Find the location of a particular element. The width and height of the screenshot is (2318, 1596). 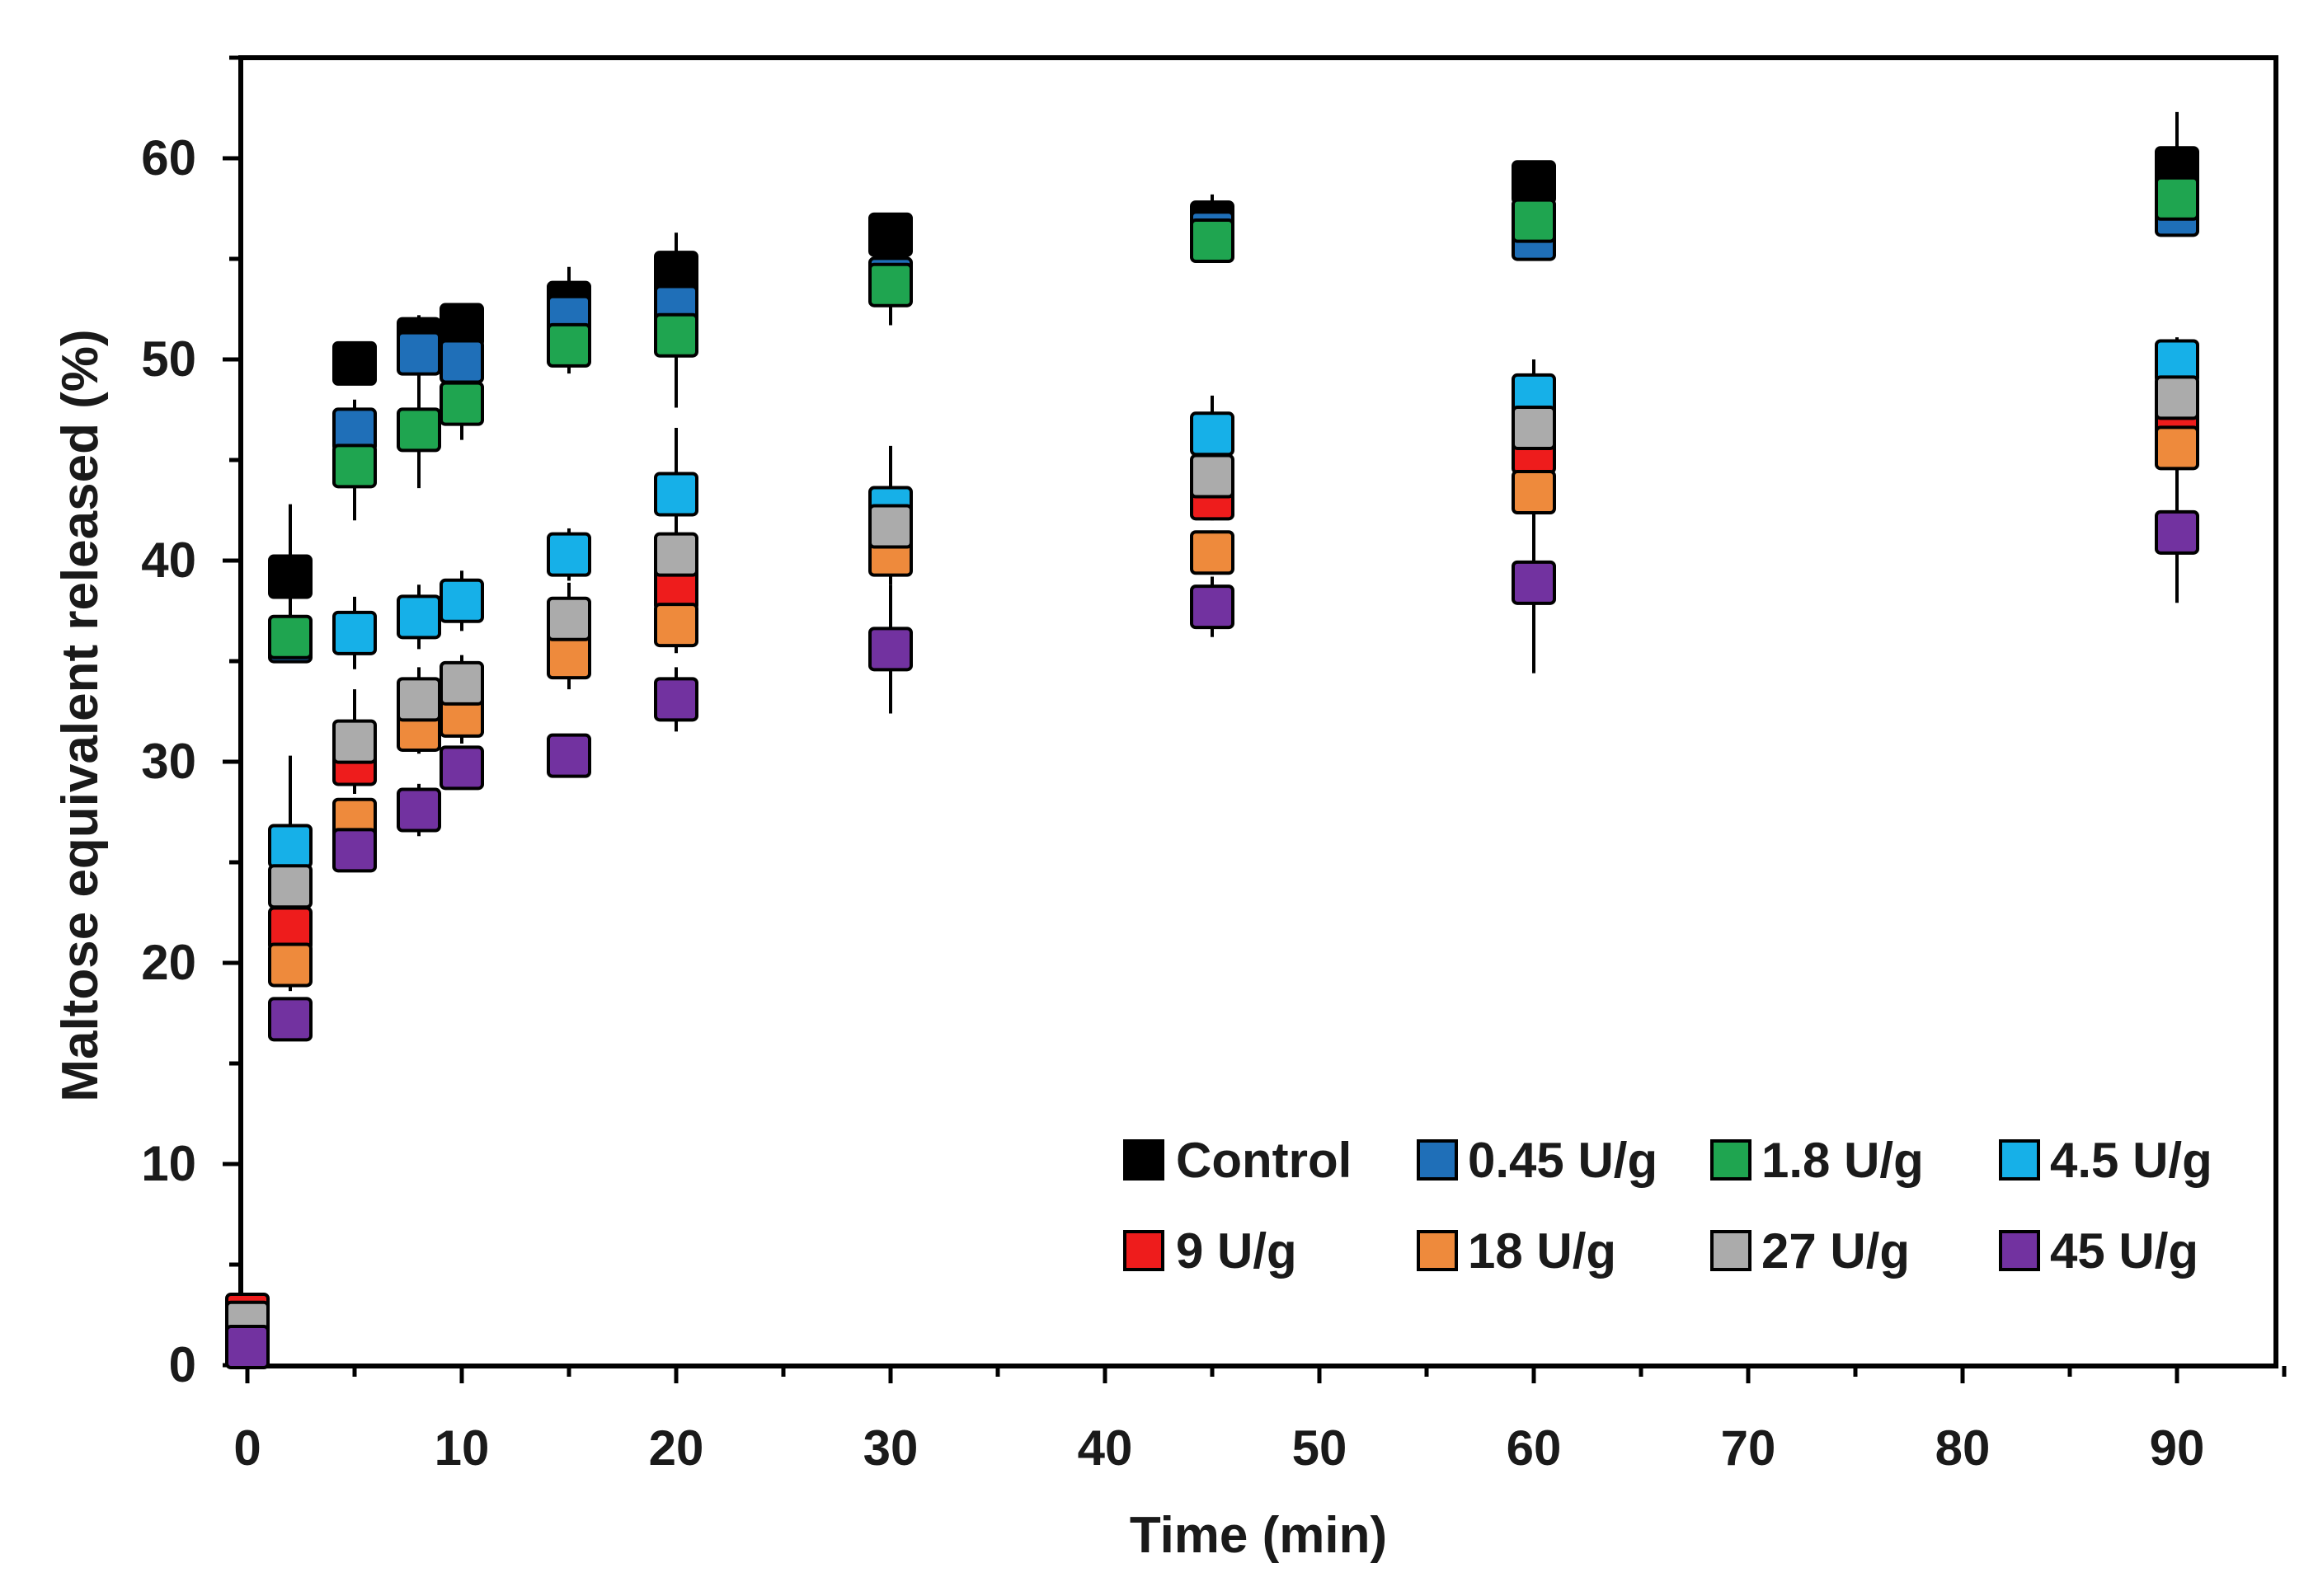

y-tick-label: 50 is located at coordinates (168, 359).